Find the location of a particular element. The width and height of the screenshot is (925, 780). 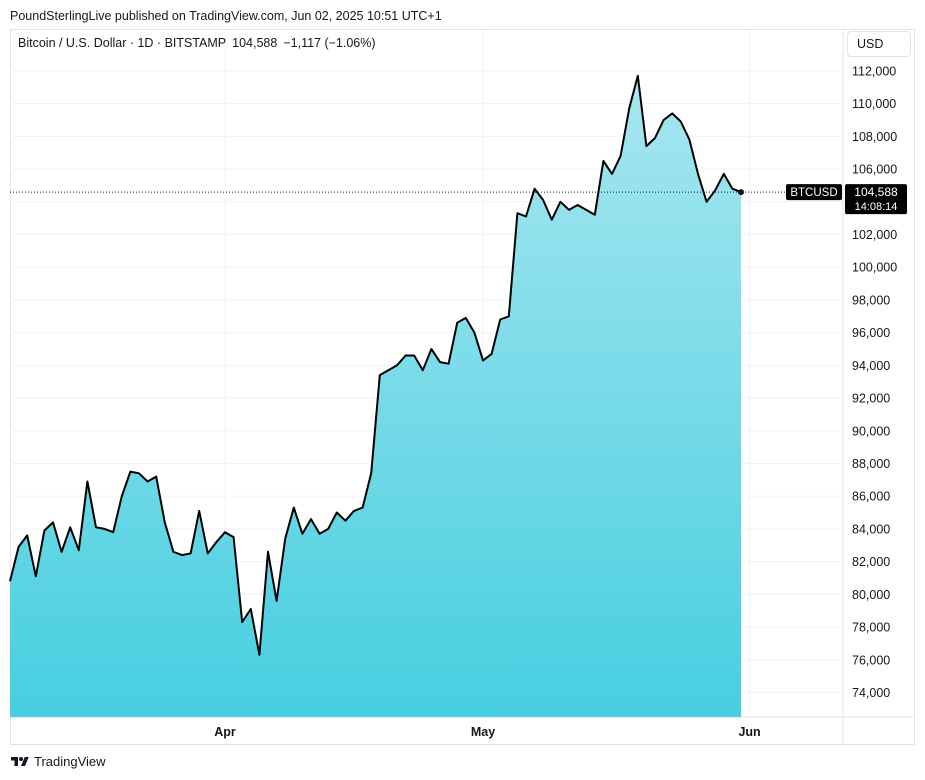

instrument-label: Bitcoin / U.S. Dollar · 1D · BITSTAMP is located at coordinates (122, 43).